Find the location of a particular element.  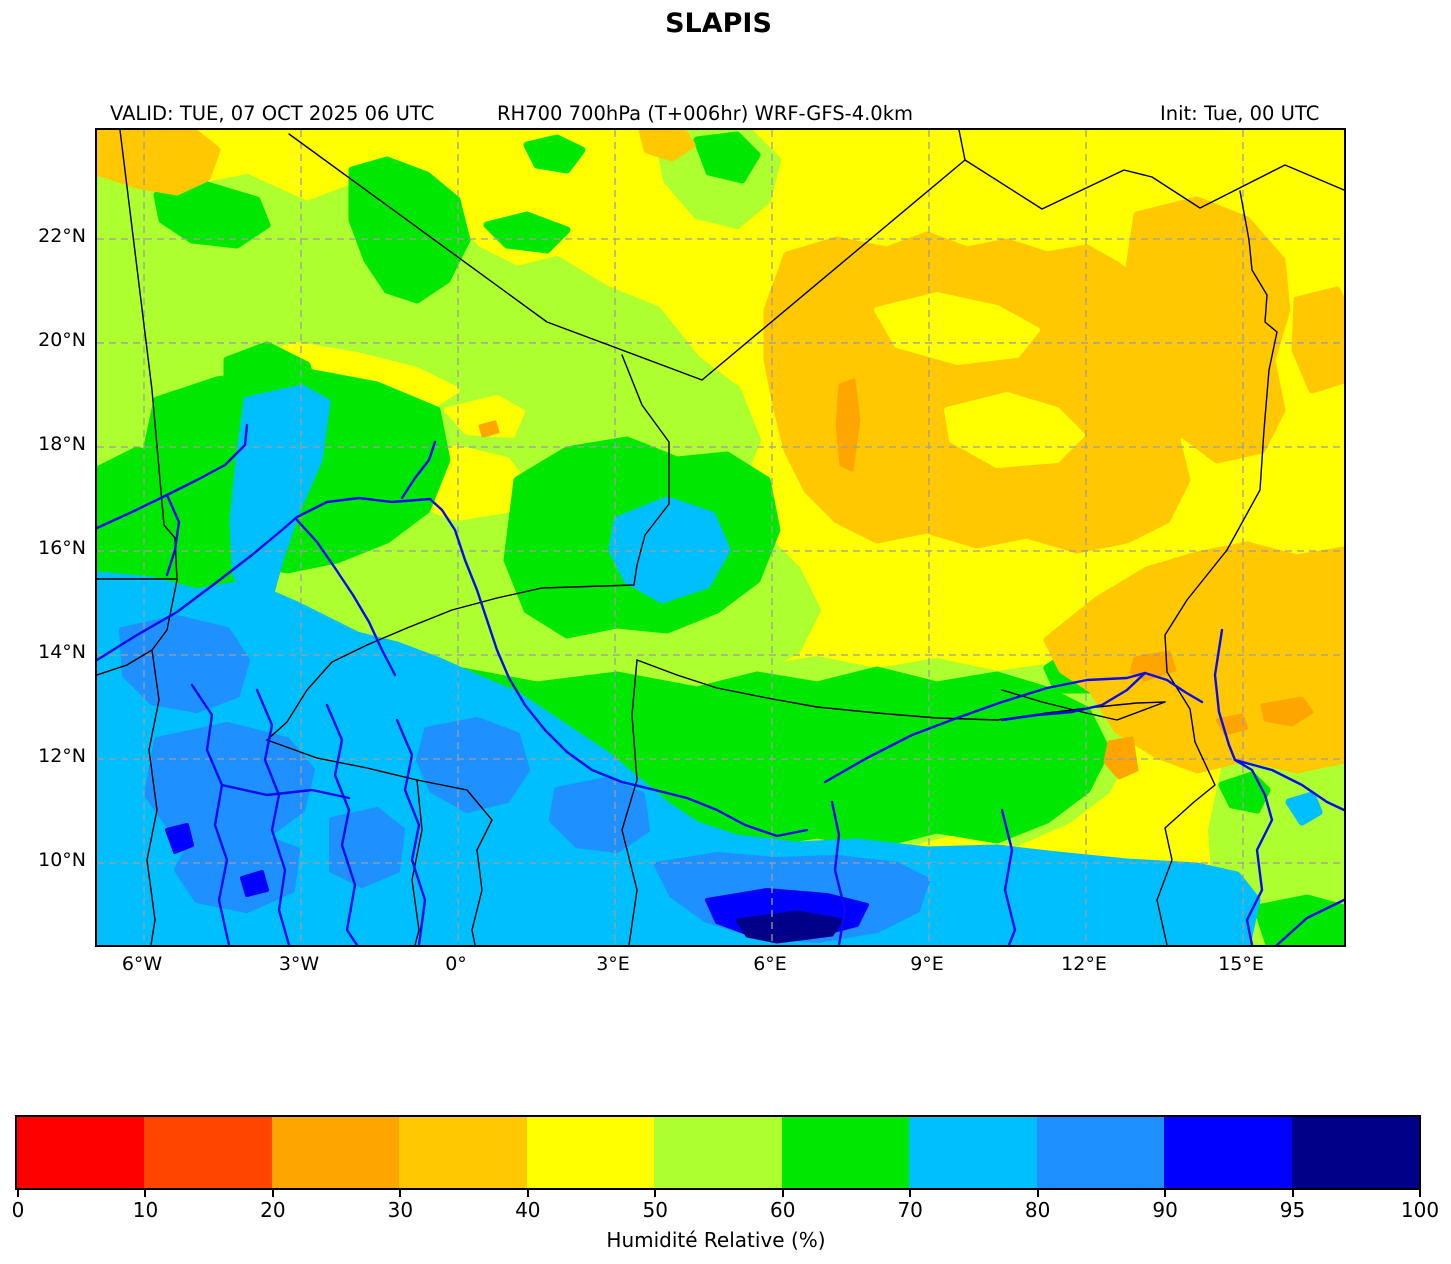

lat-tick-label: 18°N is located at coordinates (62, 444).